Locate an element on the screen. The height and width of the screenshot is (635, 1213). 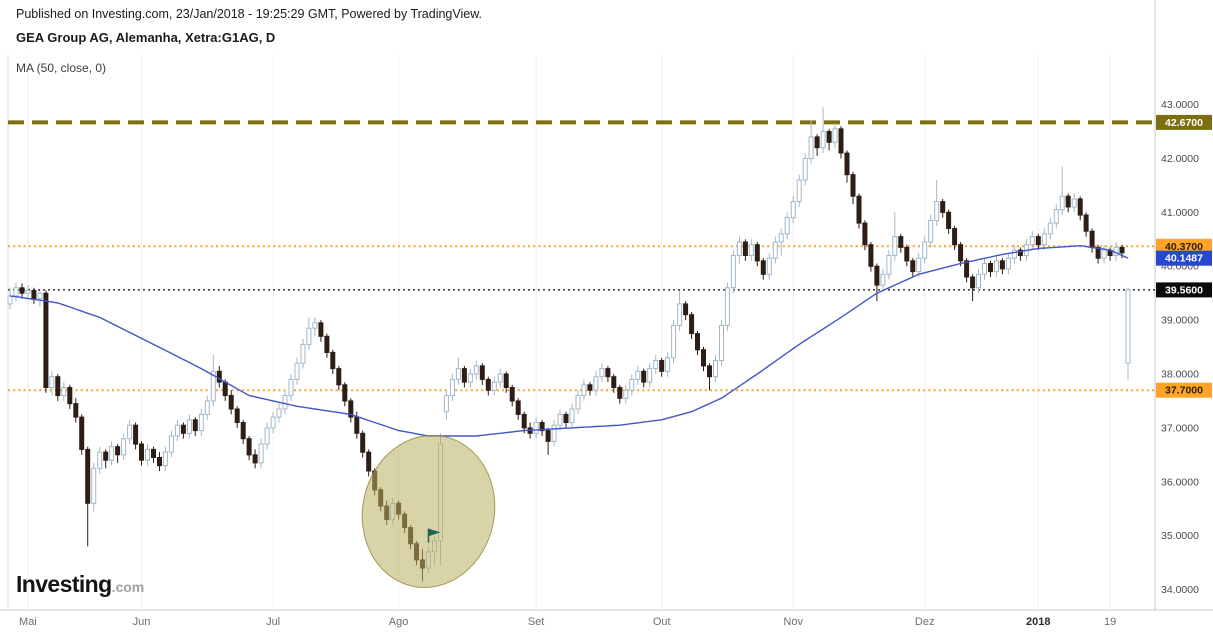
time-tick-label: Dez is located at coordinates (925, 622).